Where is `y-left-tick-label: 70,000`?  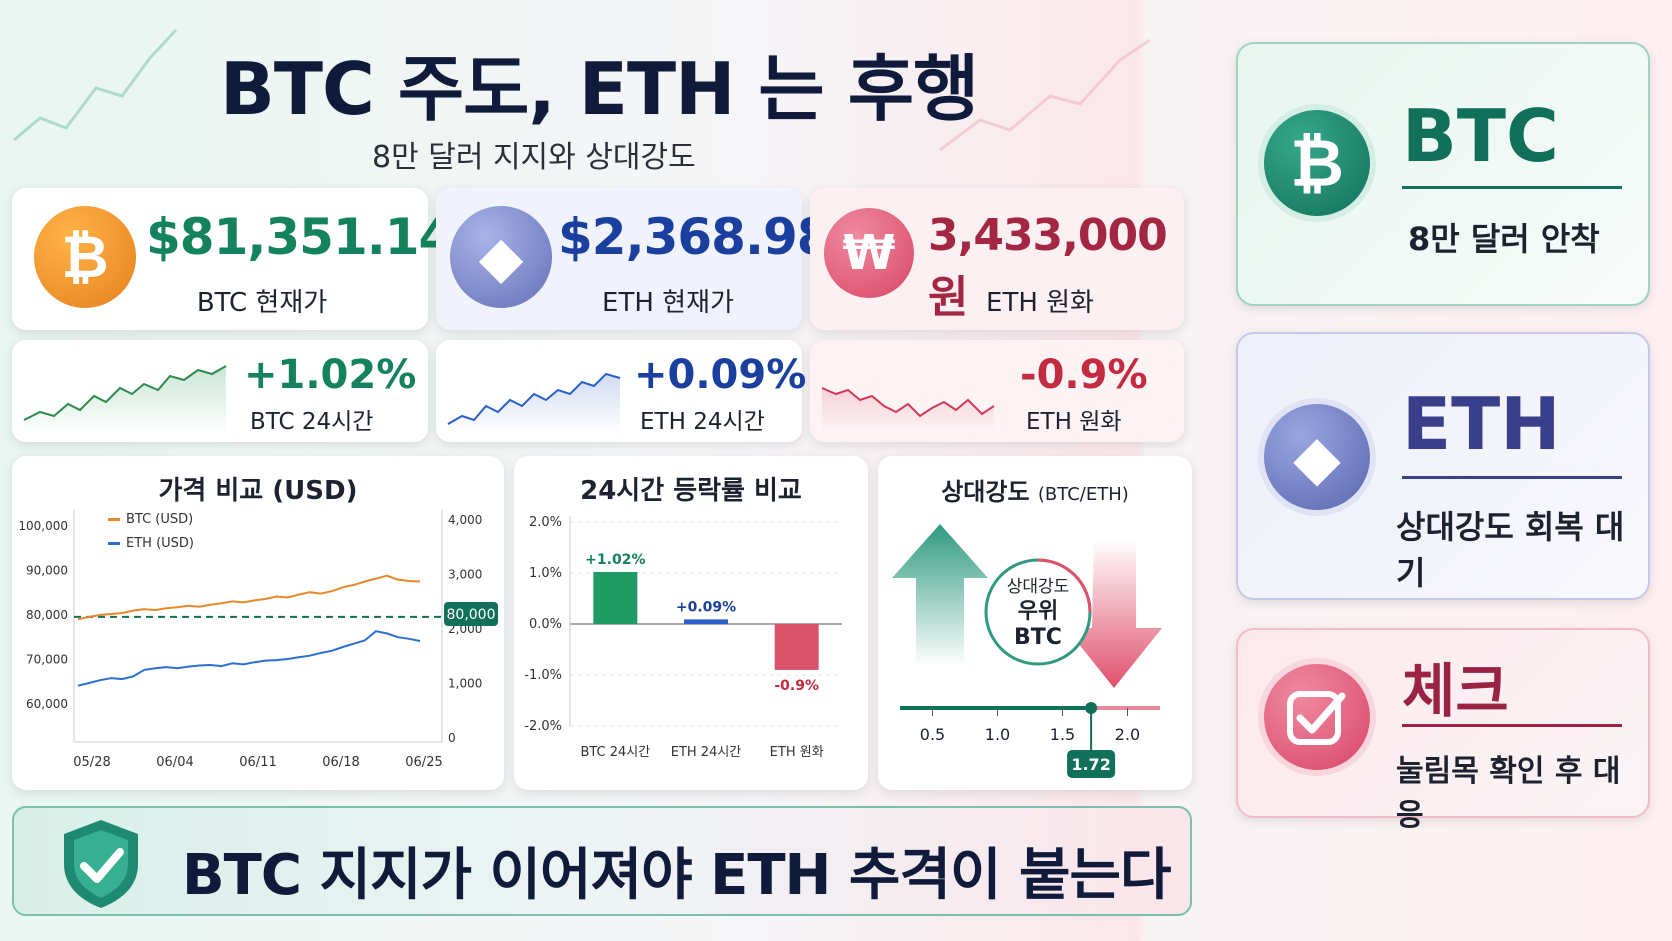
y-left-tick-label: 70,000 is located at coordinates (47, 660).